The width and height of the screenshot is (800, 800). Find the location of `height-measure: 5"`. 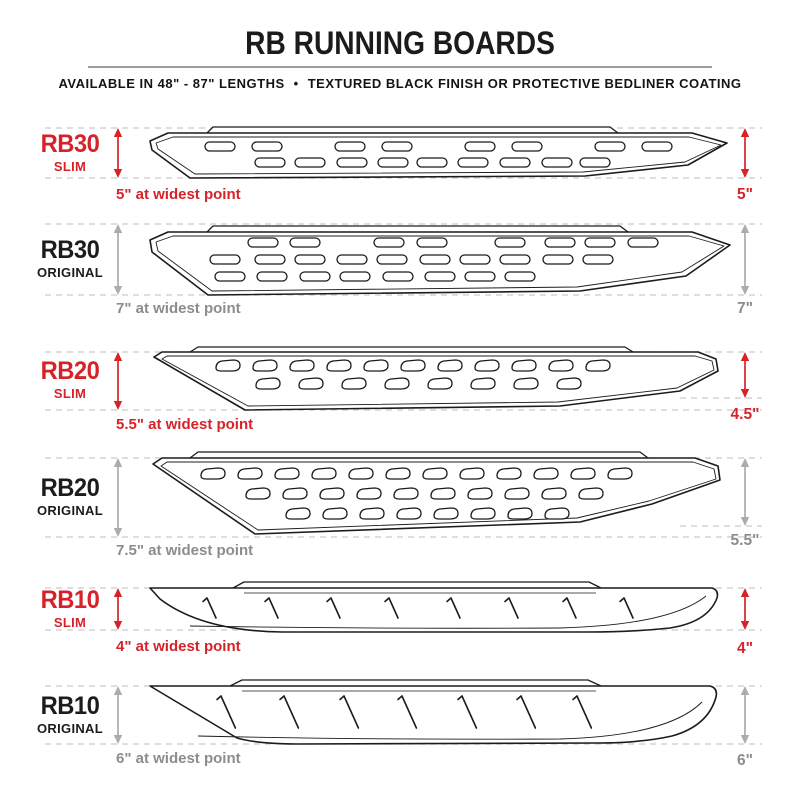

height-measure: 5" is located at coordinates (745, 194).